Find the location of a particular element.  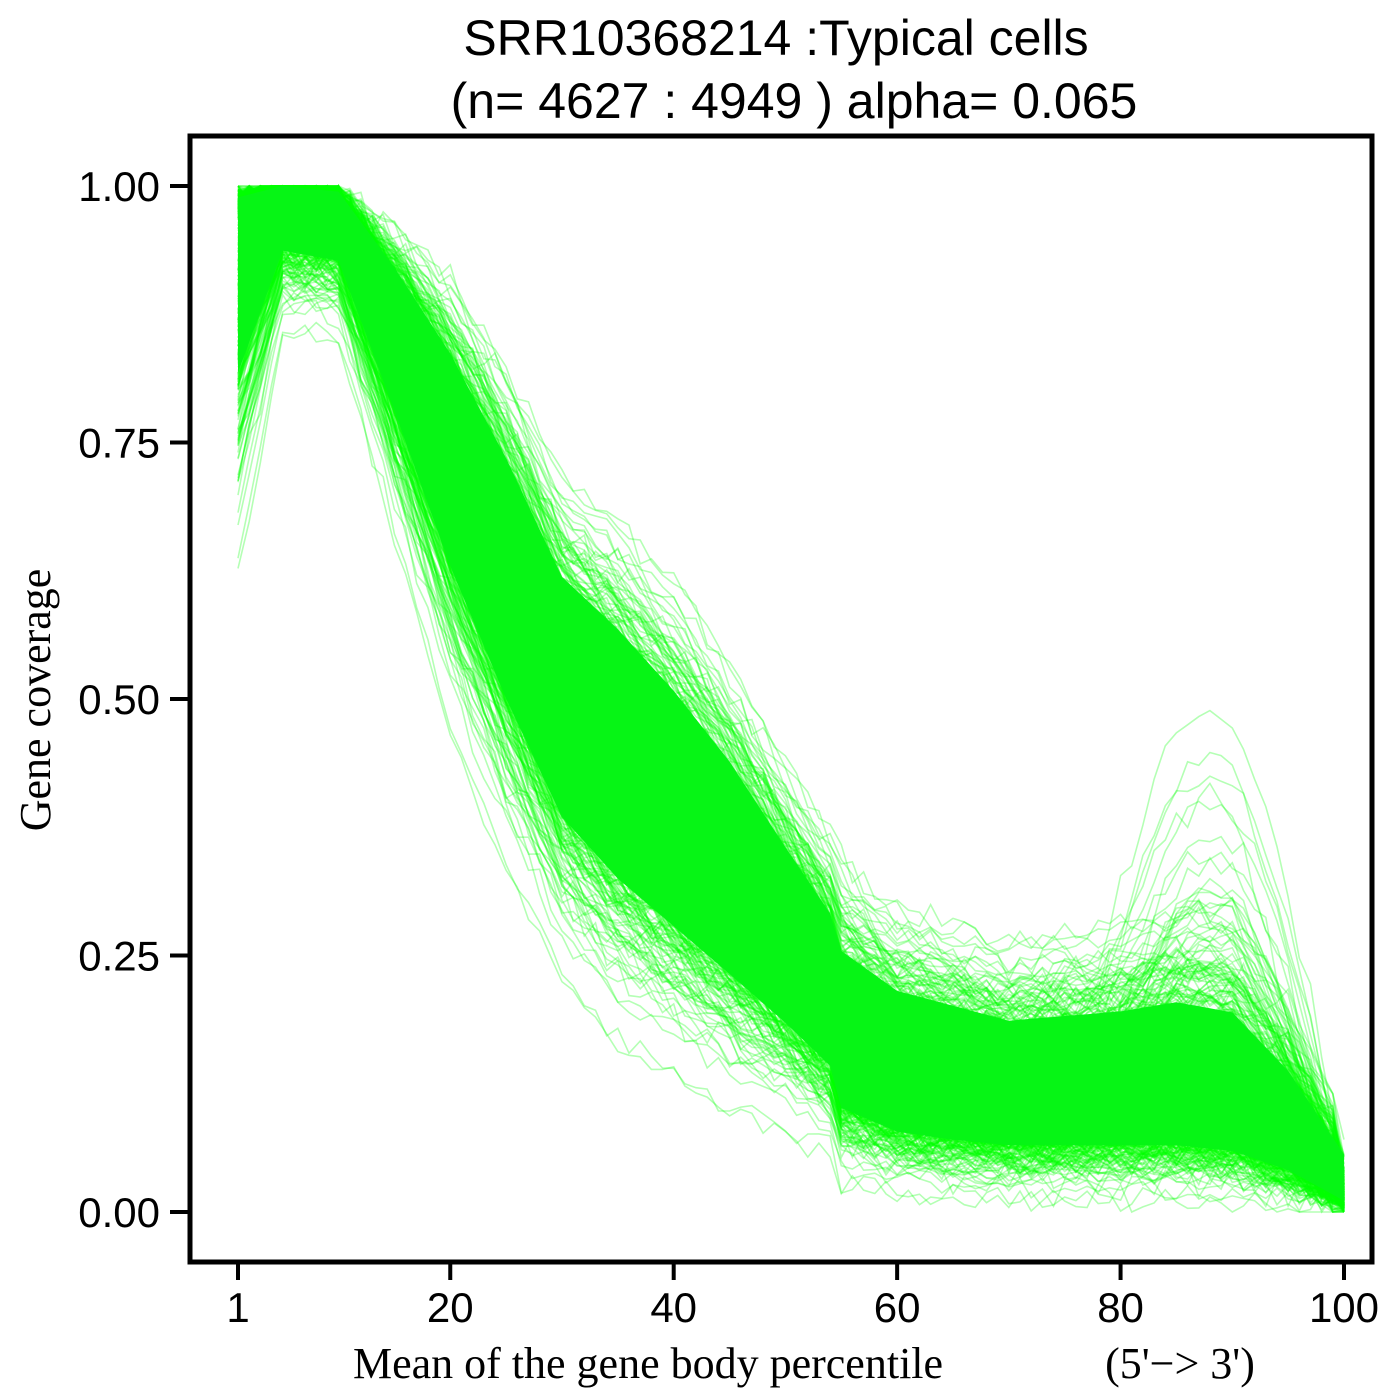

y-tick-label: 0.75 is located at coordinates (119, 443).